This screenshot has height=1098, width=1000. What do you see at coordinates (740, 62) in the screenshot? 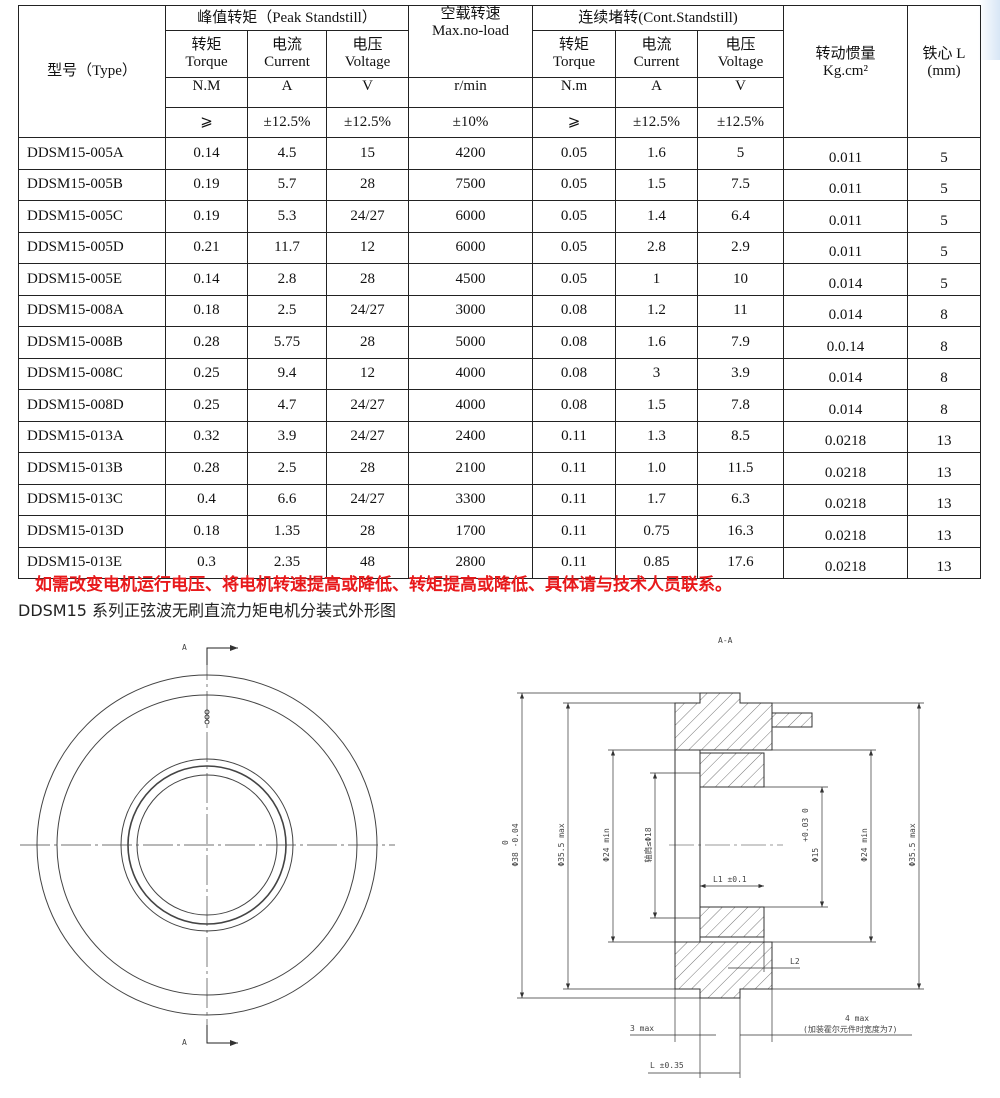
I see `subheader-en: Voltage` at bounding box center [740, 62].